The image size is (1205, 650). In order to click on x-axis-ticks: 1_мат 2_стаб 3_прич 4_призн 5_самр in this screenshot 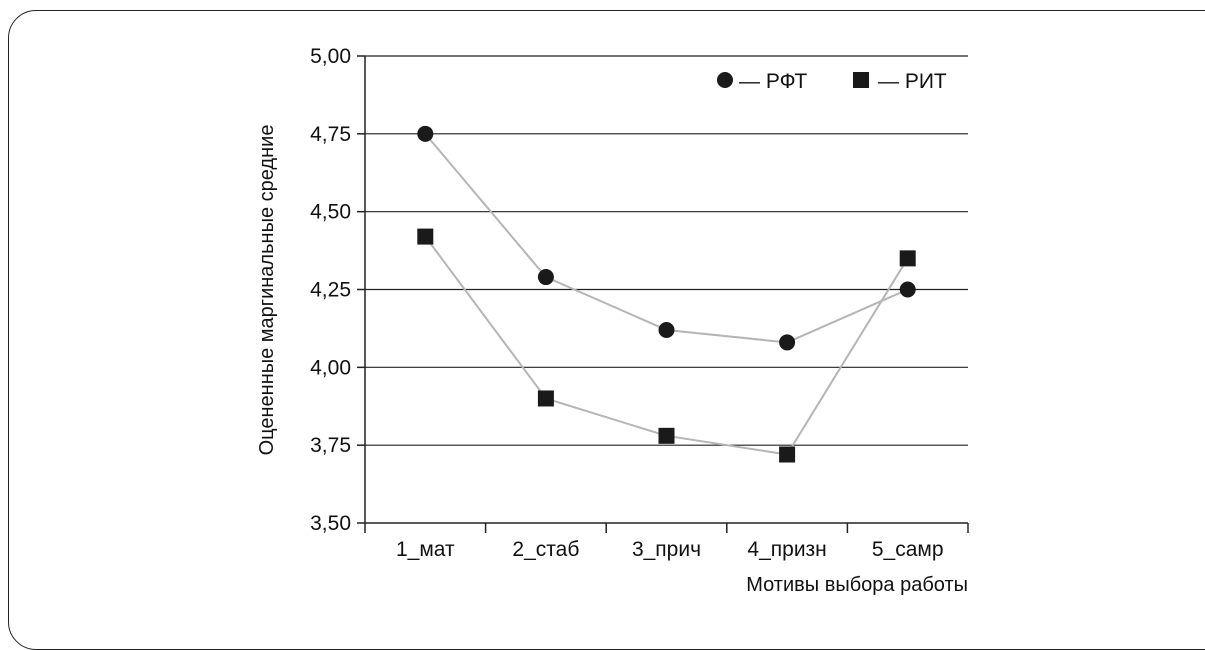, I will do `click(666, 542)`.